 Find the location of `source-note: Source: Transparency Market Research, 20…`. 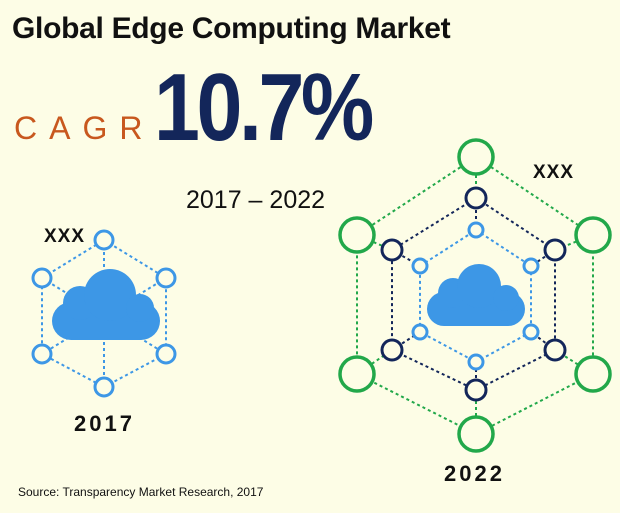

source-note: Source: Transparency Market Research, 20… is located at coordinates (141, 492).